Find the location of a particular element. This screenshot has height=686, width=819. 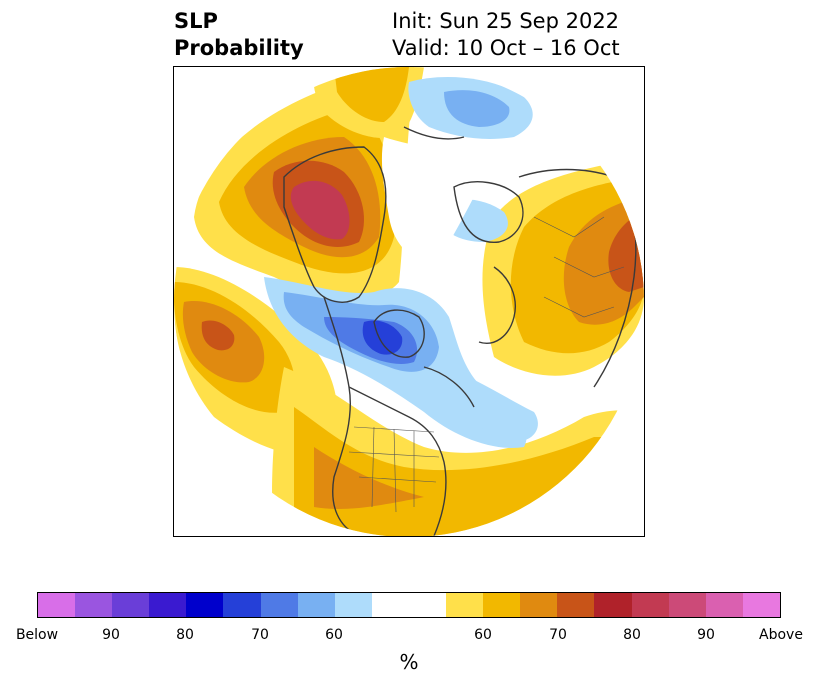

below-region-arctic is located at coordinates (470, 108).